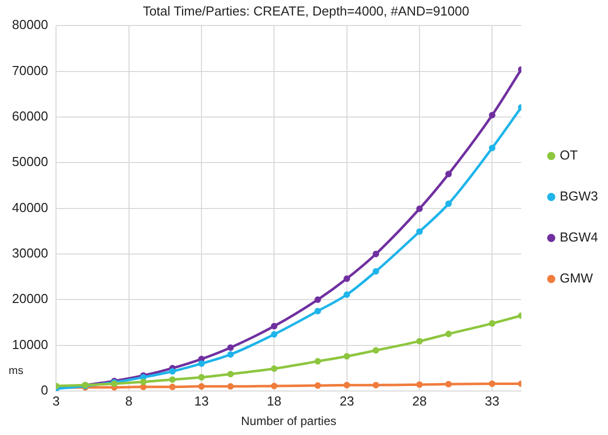 Image resolution: width=608 pixels, height=435 pixels. I want to click on y-tick-label: 50000, so click(30, 162).